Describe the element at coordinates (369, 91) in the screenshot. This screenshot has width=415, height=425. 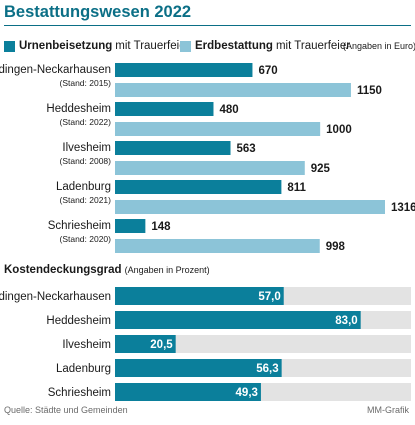
I see `value-label: 1150` at that location.